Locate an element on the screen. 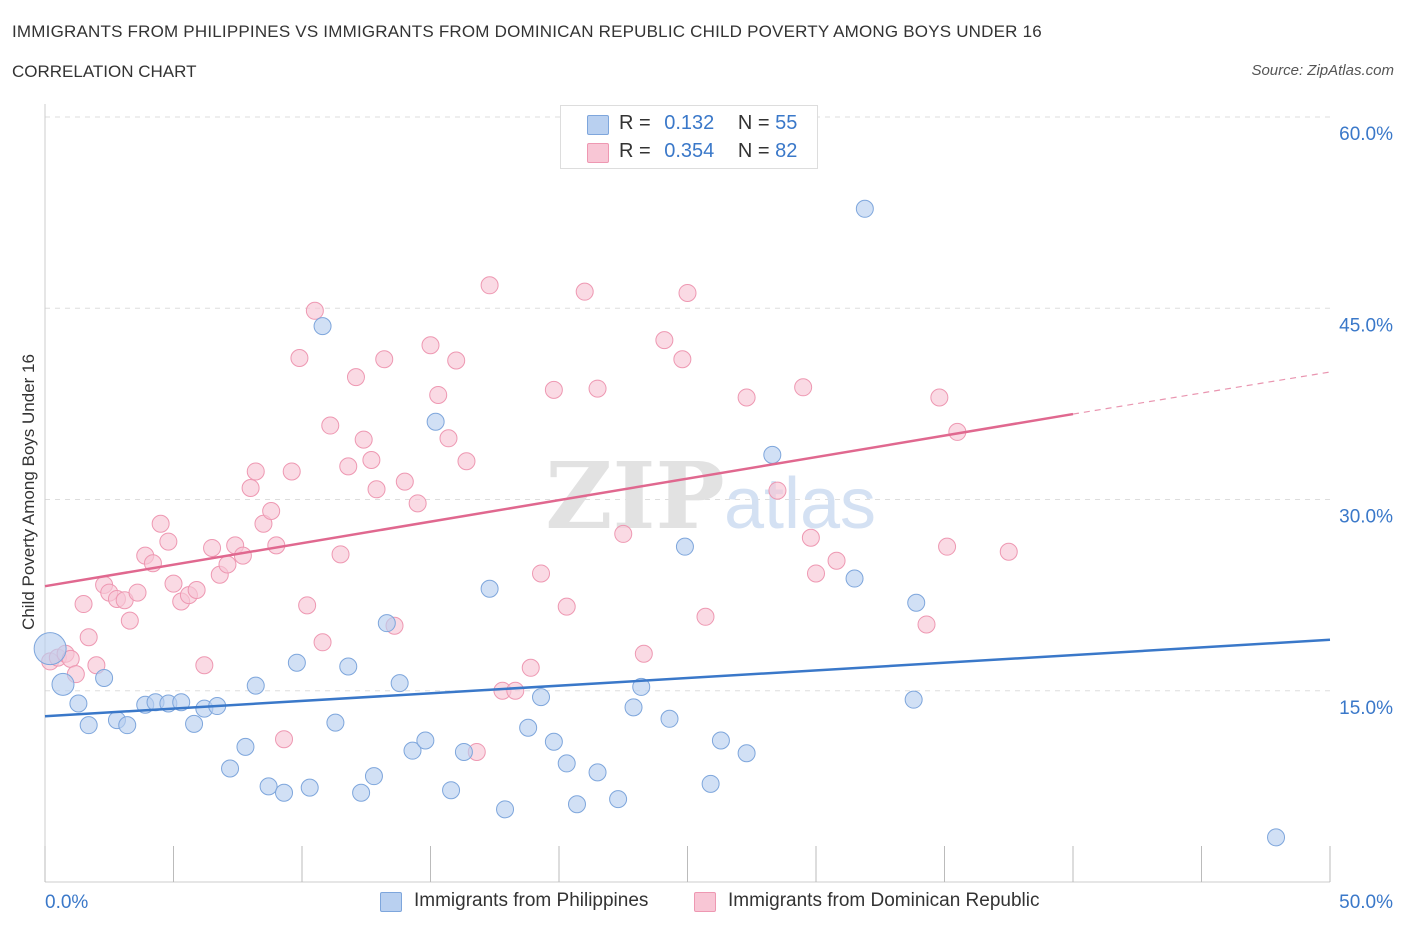 The height and width of the screenshot is (930, 1406). trend-line-dominican is located at coordinates (559, 500).